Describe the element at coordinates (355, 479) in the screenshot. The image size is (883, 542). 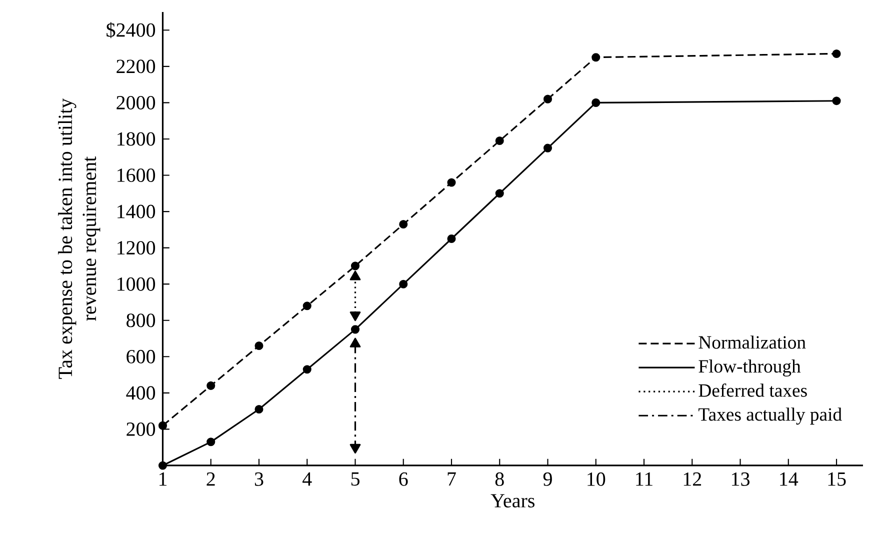
I see `x-tick-label: 5` at that location.